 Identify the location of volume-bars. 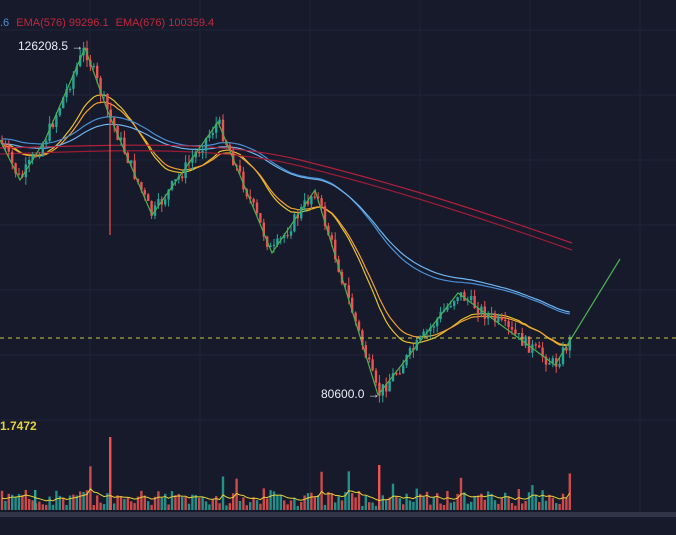
(285, 473).